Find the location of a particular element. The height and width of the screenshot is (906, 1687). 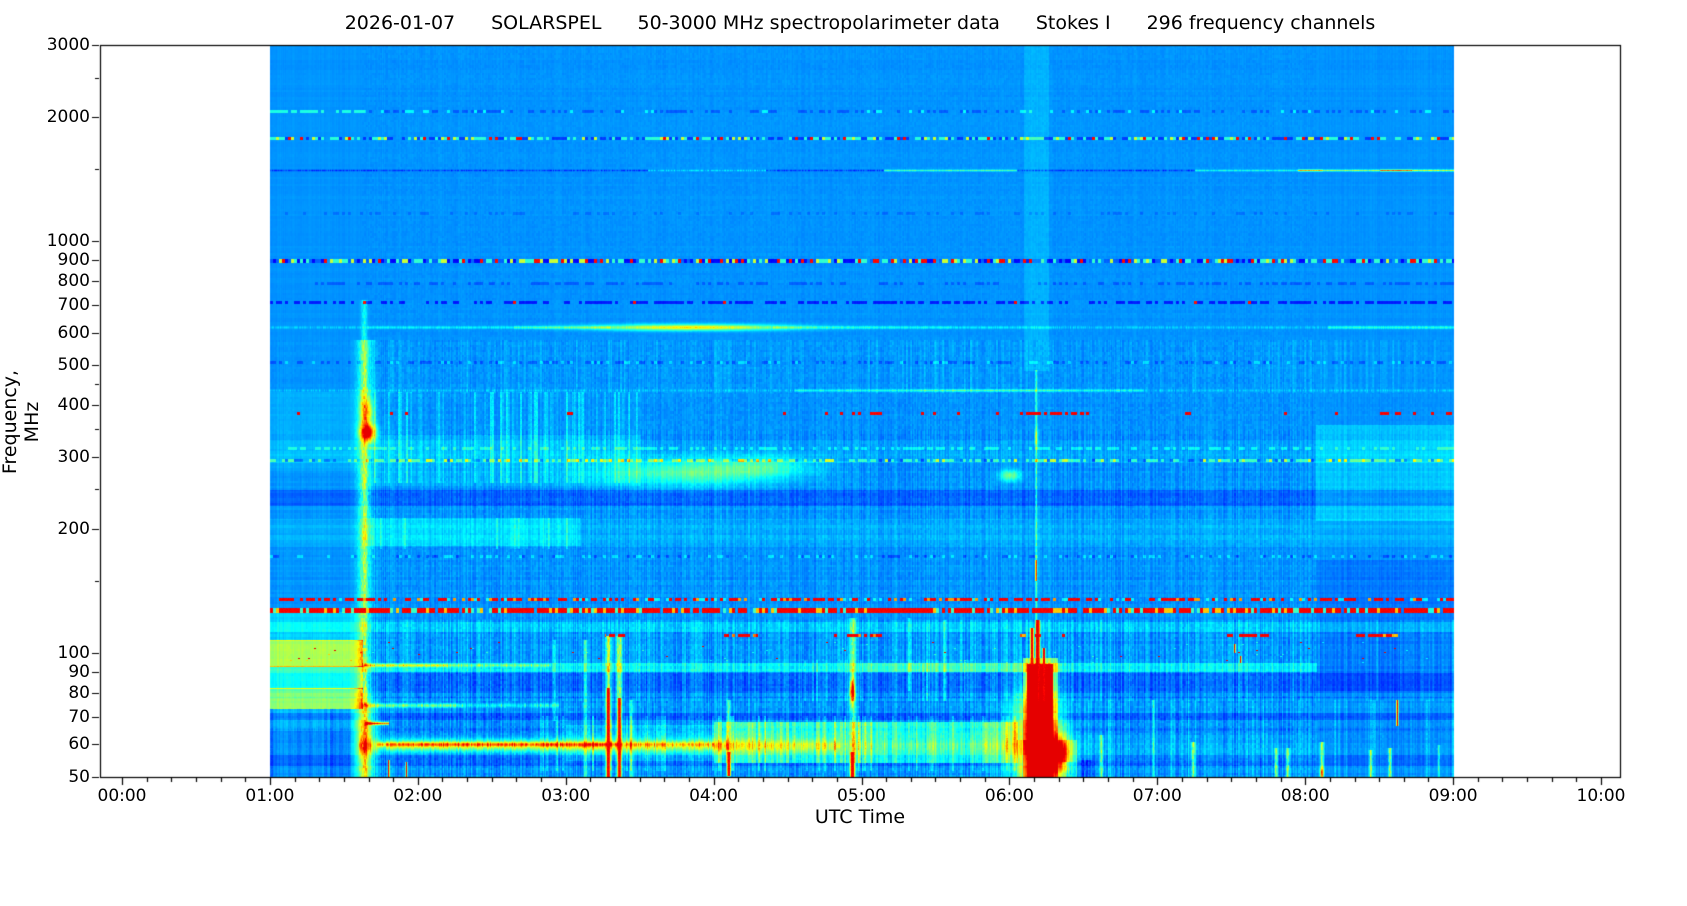

y-tick-label: 100 is located at coordinates (73, 653).